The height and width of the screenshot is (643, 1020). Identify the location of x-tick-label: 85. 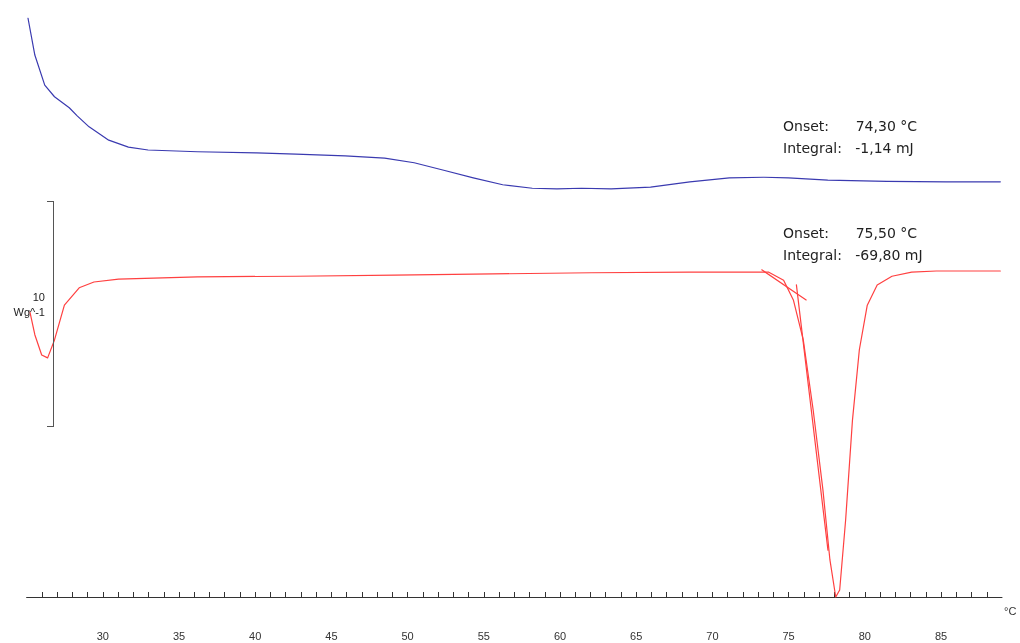
(941, 635).